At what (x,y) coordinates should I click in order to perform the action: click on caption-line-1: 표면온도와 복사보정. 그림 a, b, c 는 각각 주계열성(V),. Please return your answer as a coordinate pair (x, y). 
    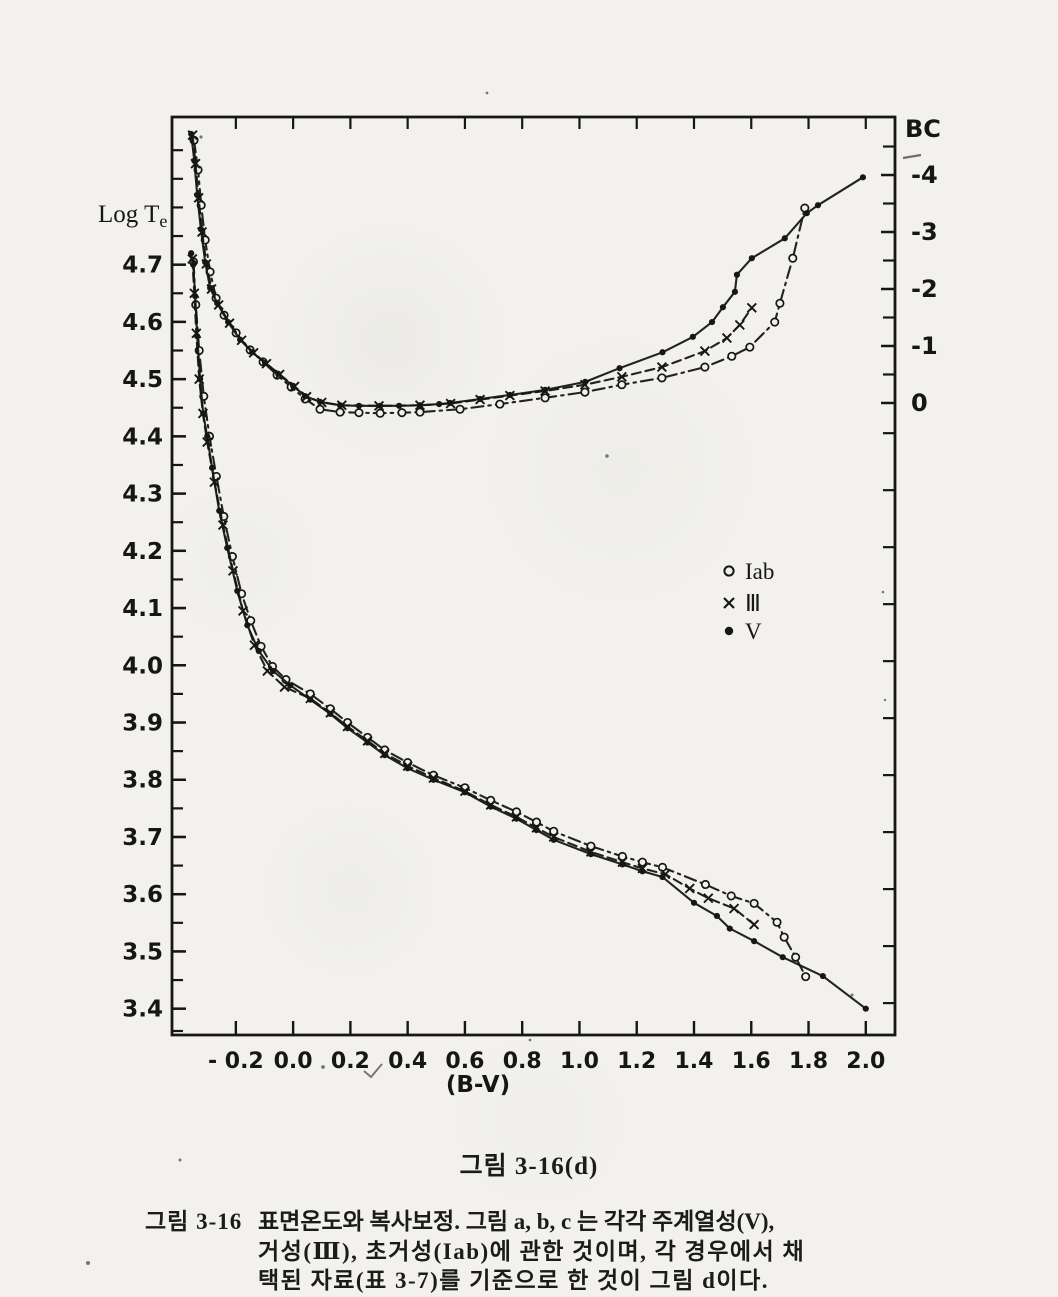
    Looking at the image, I should click on (516, 1221).